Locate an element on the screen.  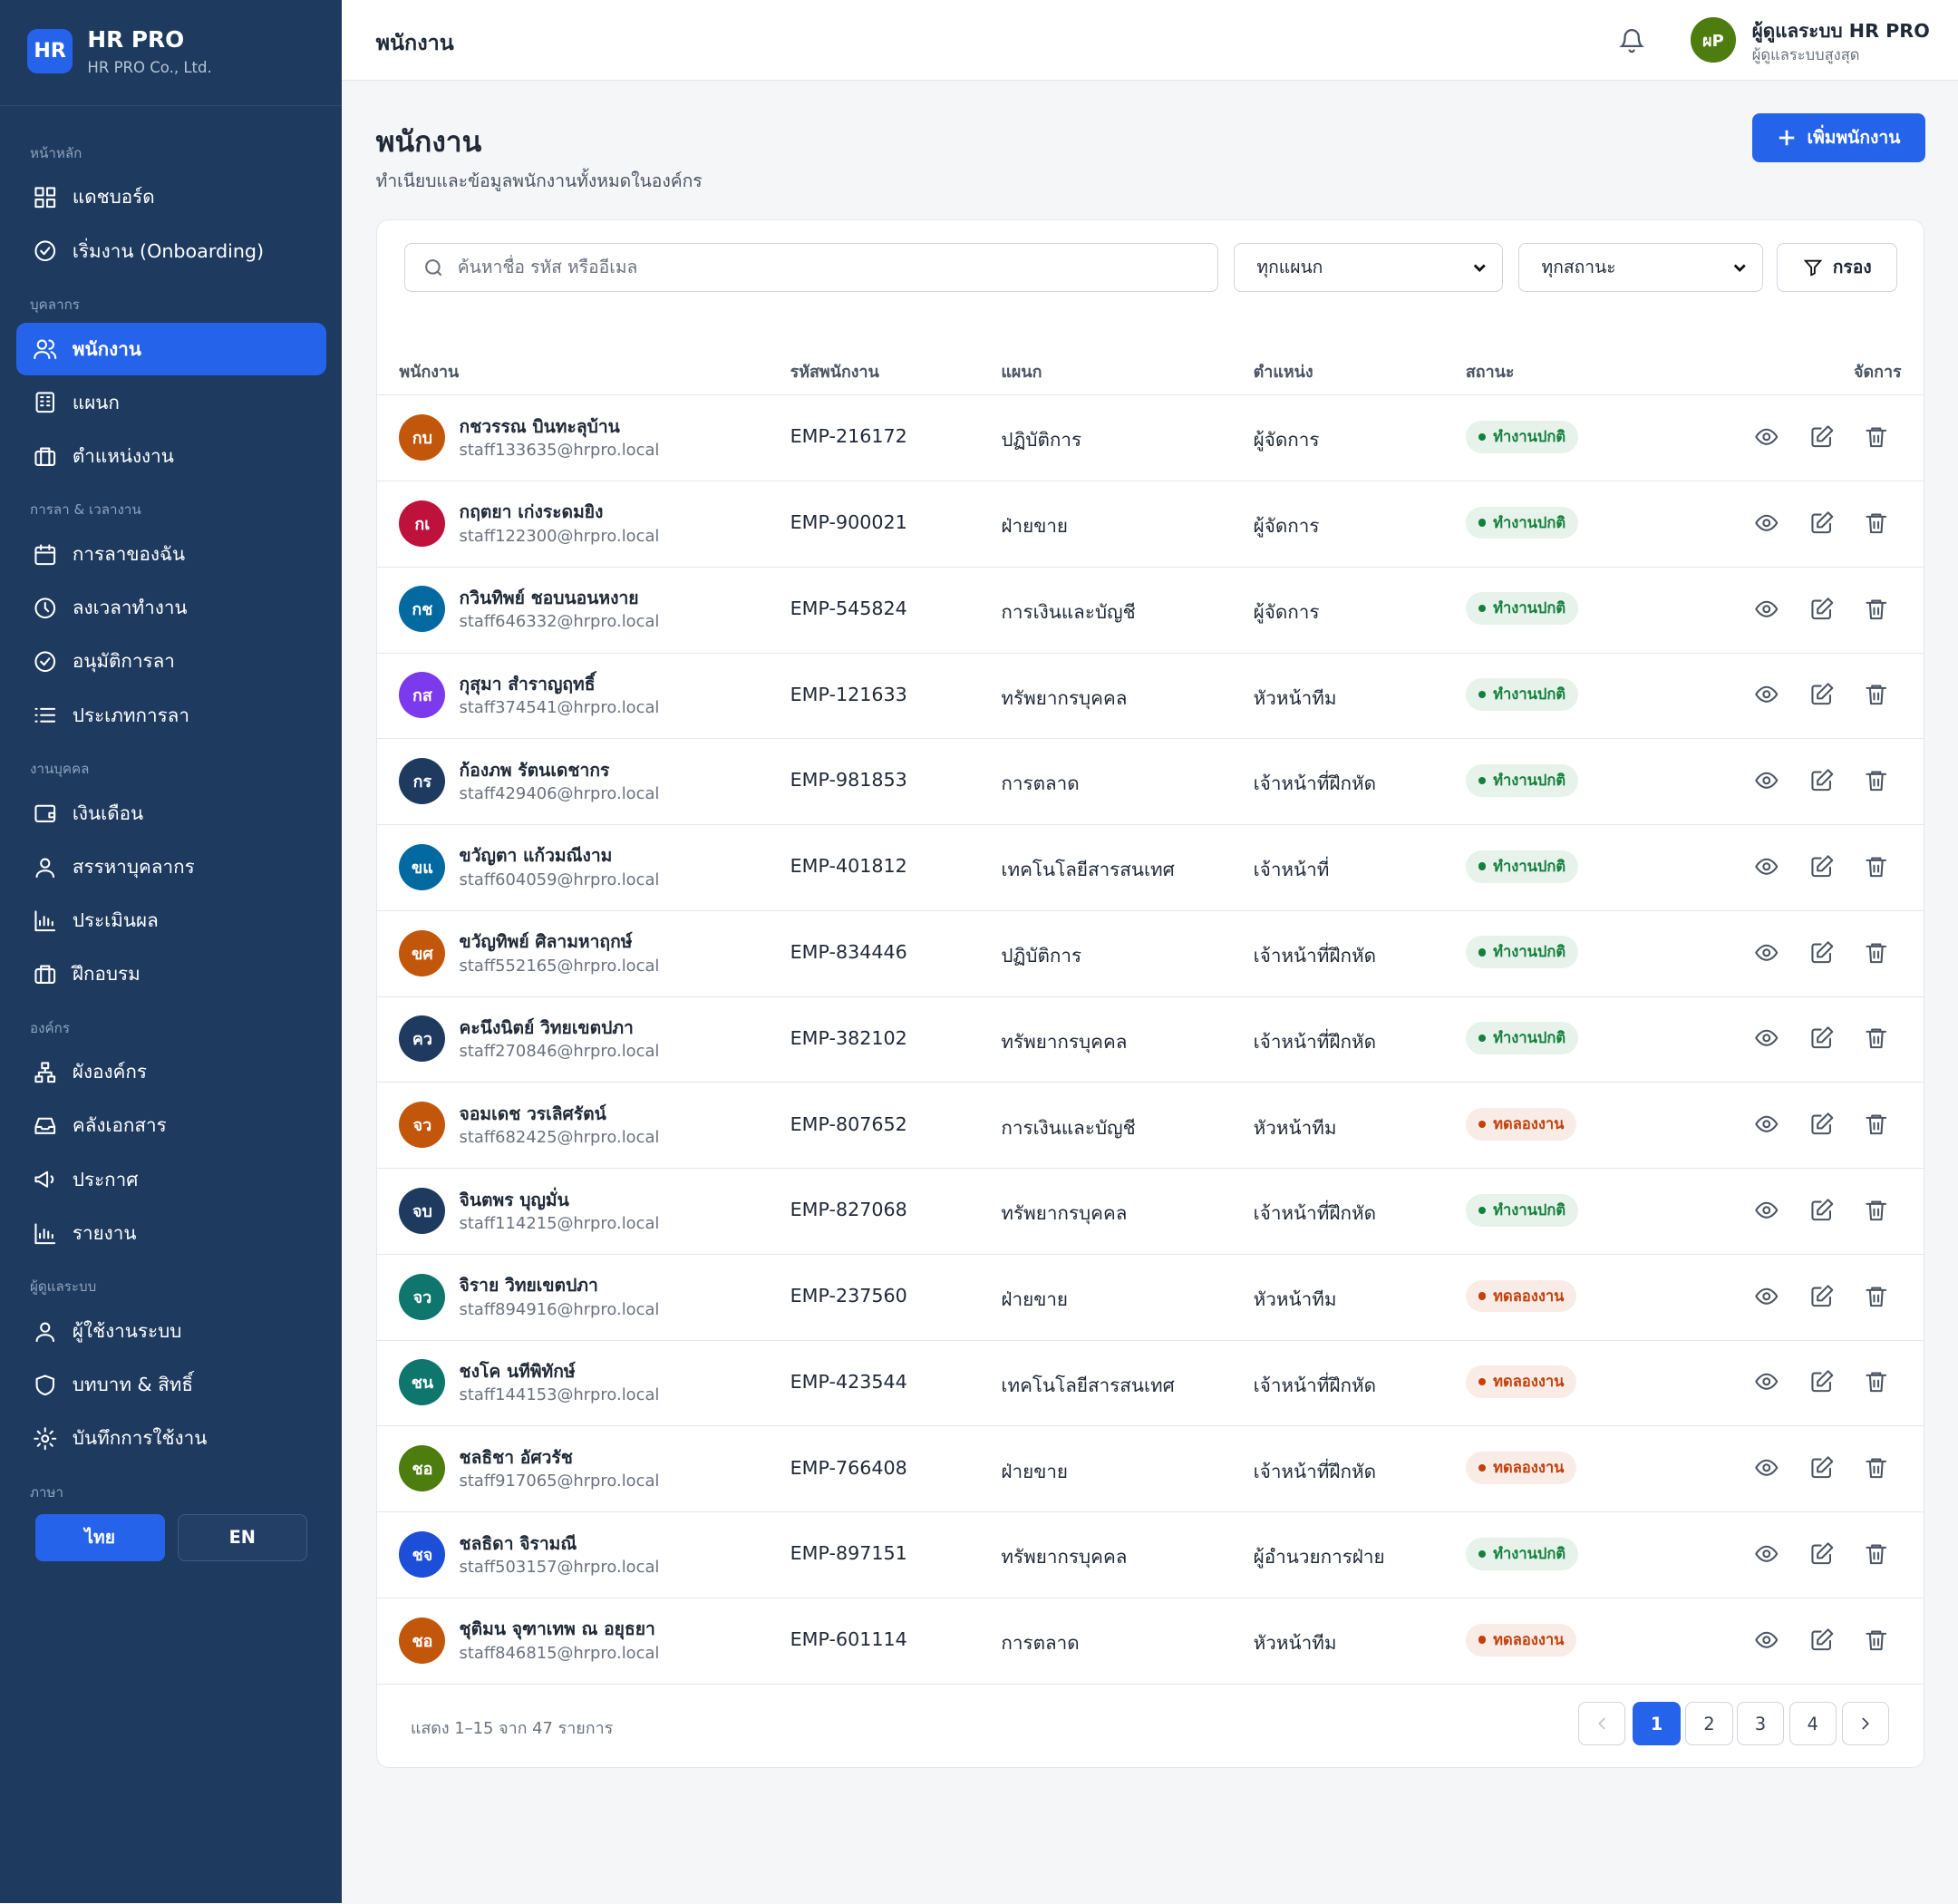
notification-bell is located at coordinates (1631, 40).